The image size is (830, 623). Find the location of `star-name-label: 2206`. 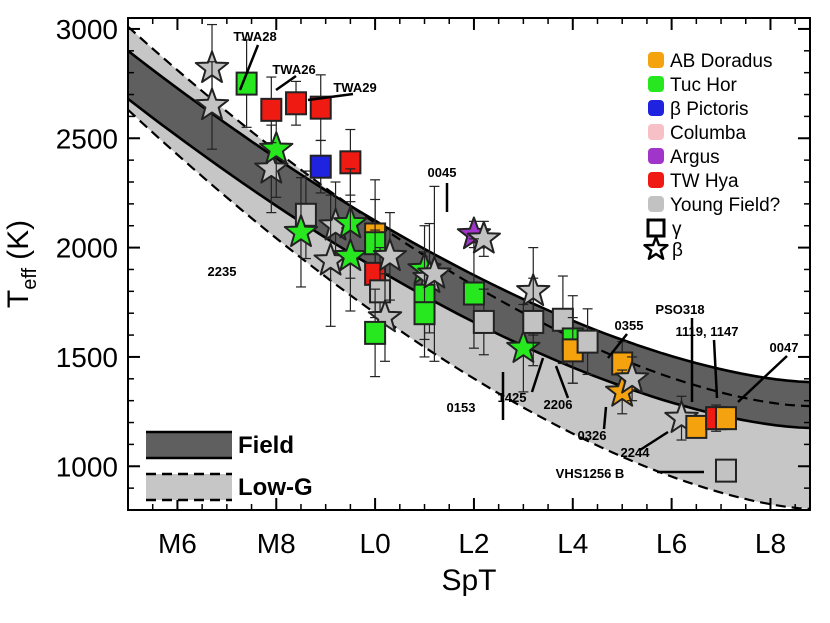

star-name-label: 2206 is located at coordinates (558, 404).